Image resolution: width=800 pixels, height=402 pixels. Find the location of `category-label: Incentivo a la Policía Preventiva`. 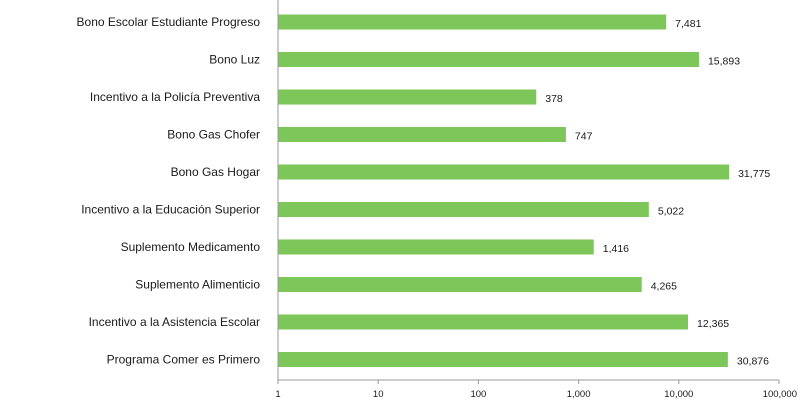

category-label: Incentivo a la Policía Preventiva is located at coordinates (175, 97).